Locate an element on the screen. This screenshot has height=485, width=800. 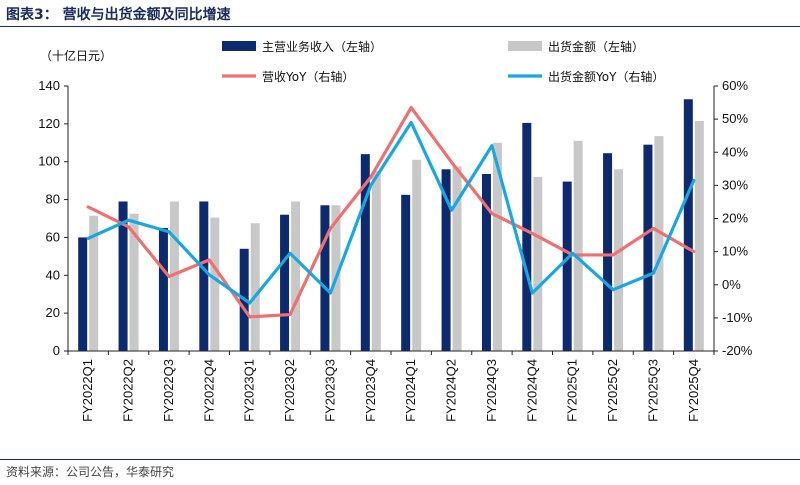
category-label: FY2023Q1 is located at coordinates (249, 390).